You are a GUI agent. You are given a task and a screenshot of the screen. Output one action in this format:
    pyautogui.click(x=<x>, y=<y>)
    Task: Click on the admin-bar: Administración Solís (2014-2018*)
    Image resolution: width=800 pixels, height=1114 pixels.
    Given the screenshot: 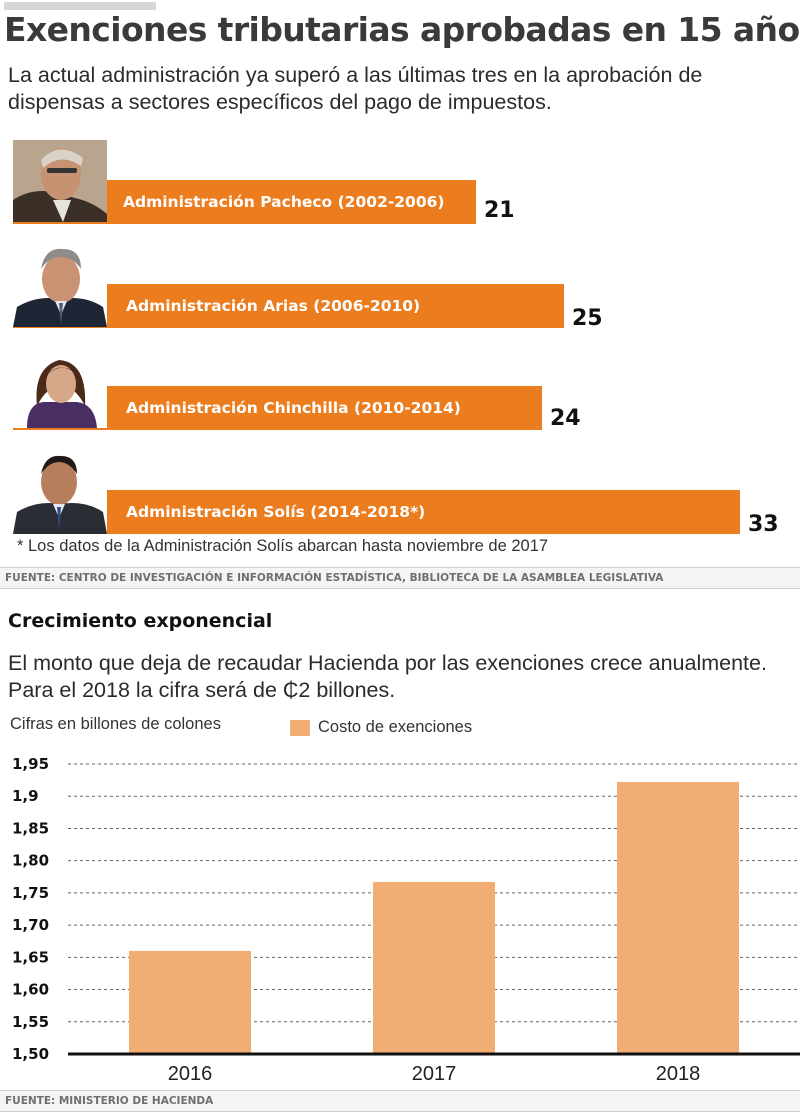 What is the action you would take?
    pyautogui.click(x=376, y=512)
    